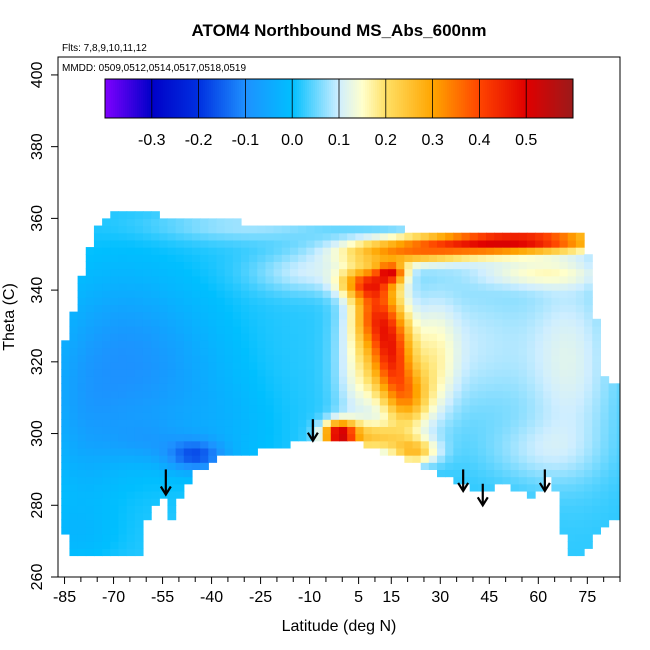 This screenshot has width=650, height=650. What do you see at coordinates (463, 481) in the screenshot?
I see `flight-arrow` at bounding box center [463, 481].